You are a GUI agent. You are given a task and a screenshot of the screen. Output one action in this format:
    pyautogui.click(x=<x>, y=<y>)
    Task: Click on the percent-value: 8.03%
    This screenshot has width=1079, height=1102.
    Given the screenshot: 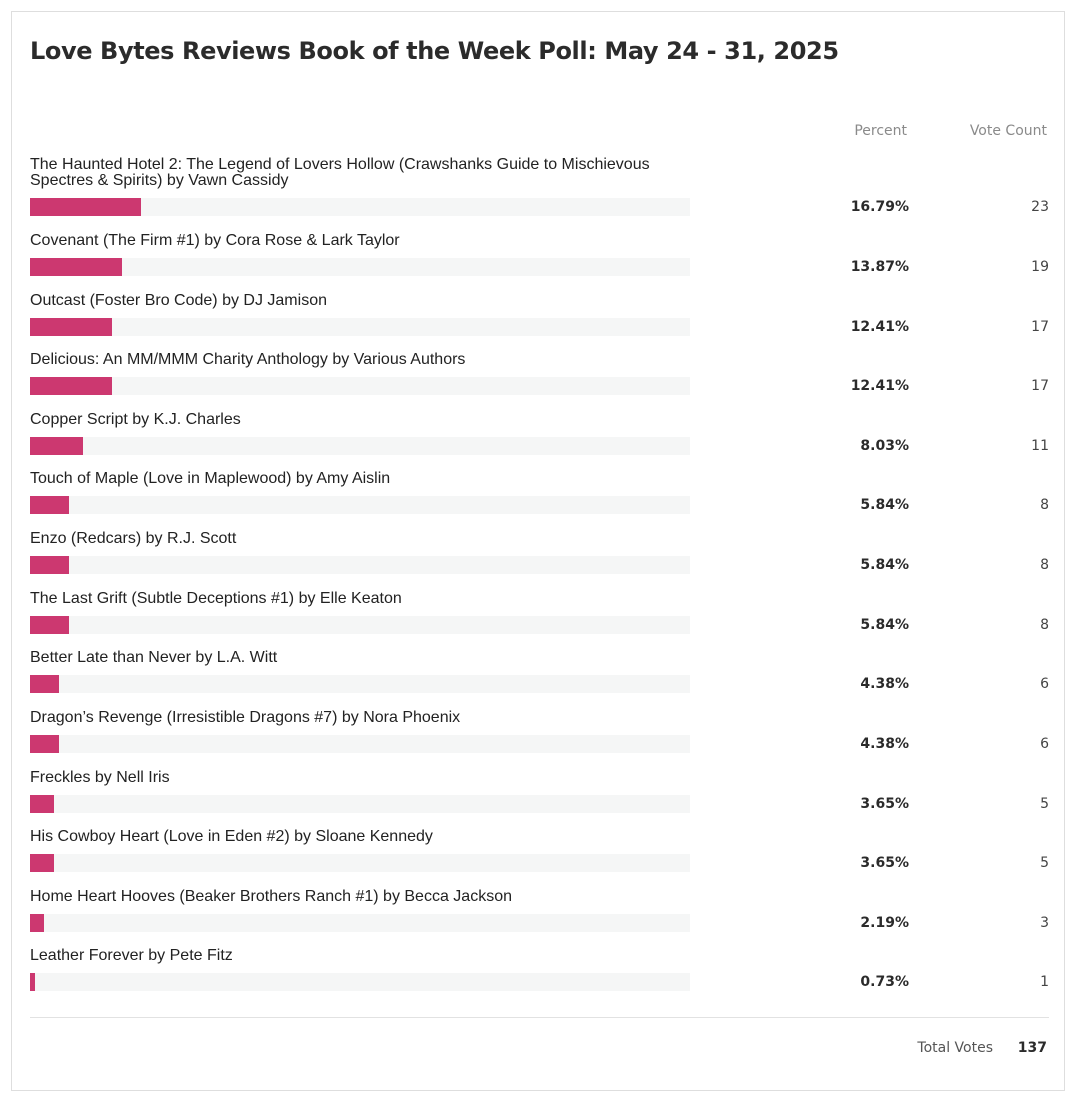 What is the action you would take?
    pyautogui.click(x=884, y=446)
    